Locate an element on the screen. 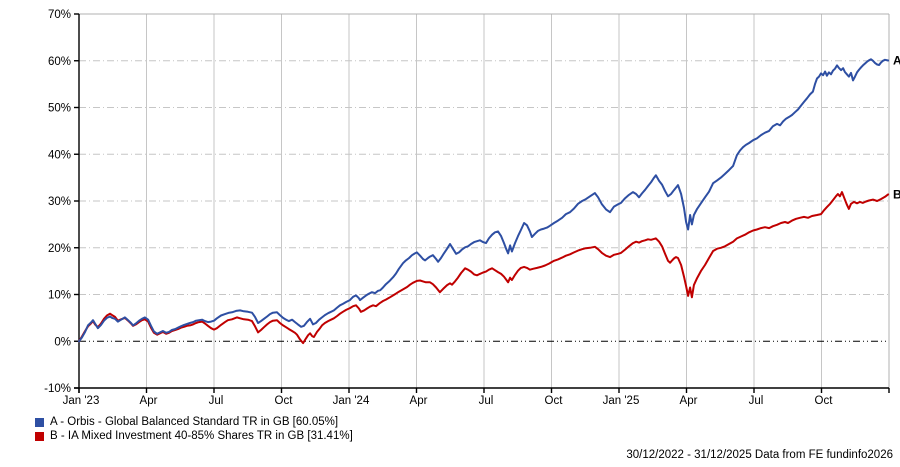  x-axis-tick-label: Jan '25 is located at coordinates (621, 401).